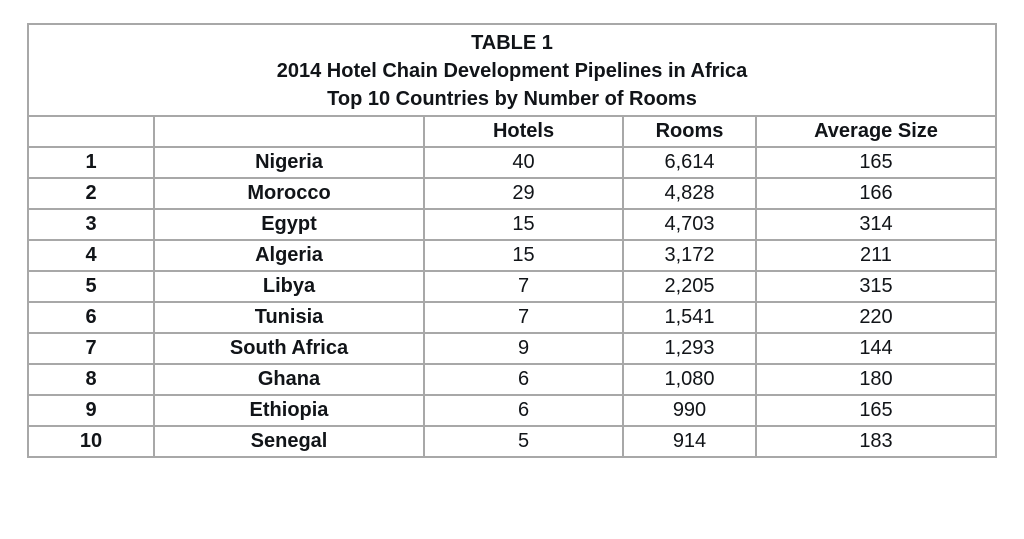  Describe the element at coordinates (876, 224) in the screenshot. I see `average-size-cell: 314` at that location.